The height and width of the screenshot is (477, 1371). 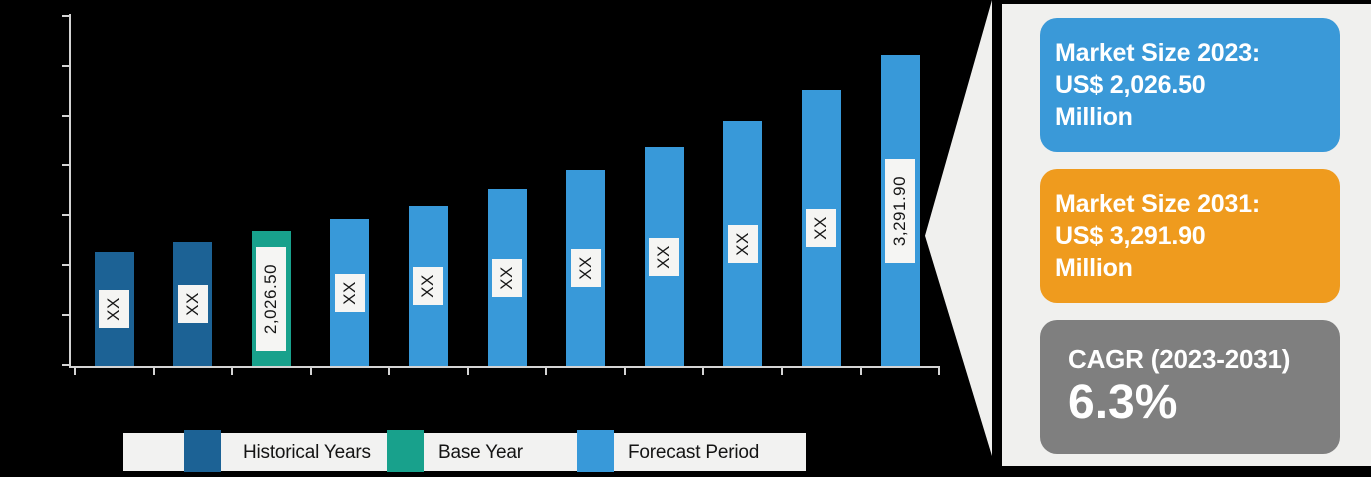 I want to click on bar-value-text: 2,026.50, so click(x=271, y=298).